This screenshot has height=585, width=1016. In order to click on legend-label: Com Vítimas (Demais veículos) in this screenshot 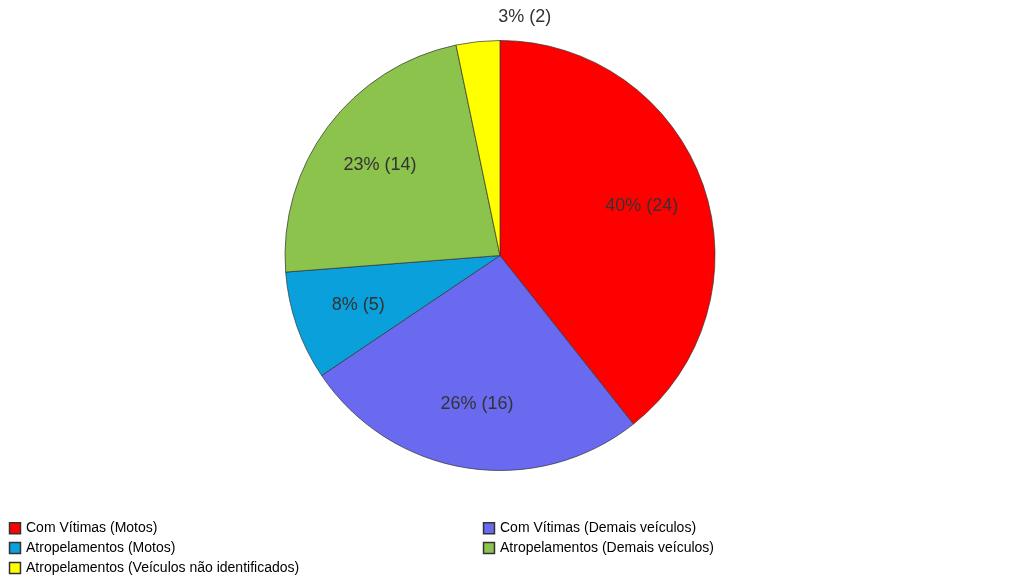, I will do `click(598, 527)`.